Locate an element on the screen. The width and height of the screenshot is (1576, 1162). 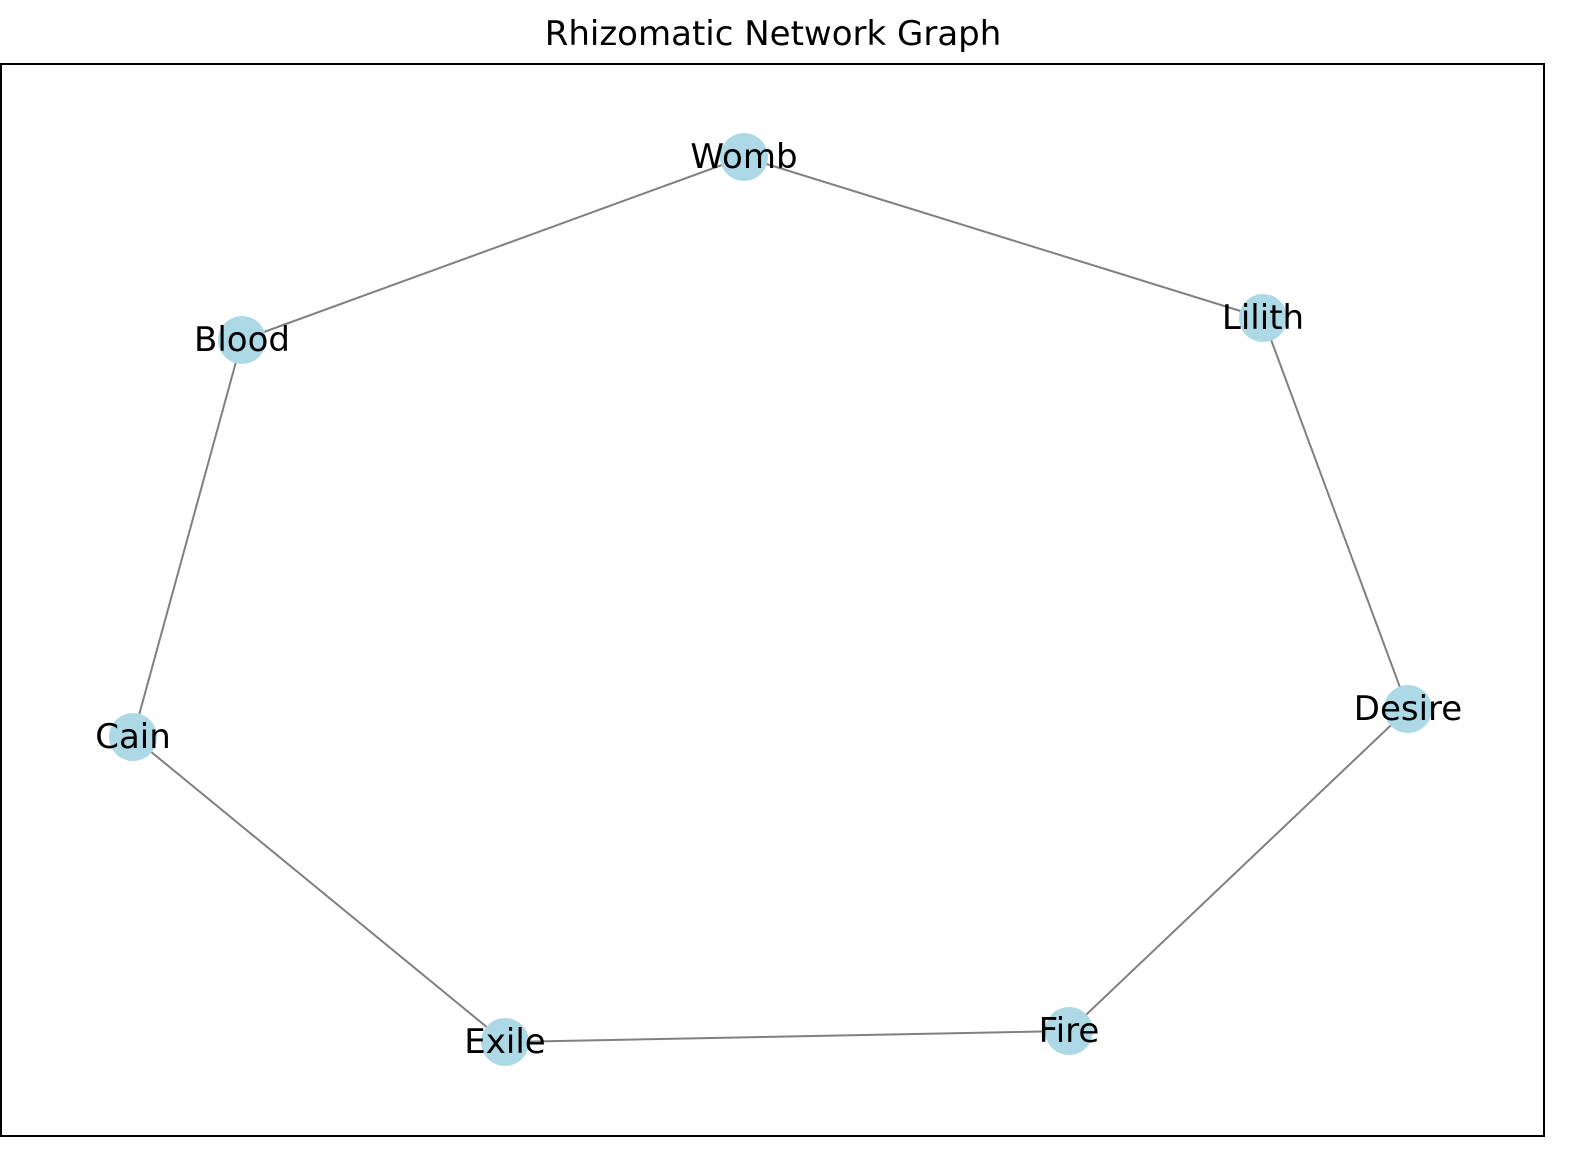
edge-cain-blood is located at coordinates (187, 538).